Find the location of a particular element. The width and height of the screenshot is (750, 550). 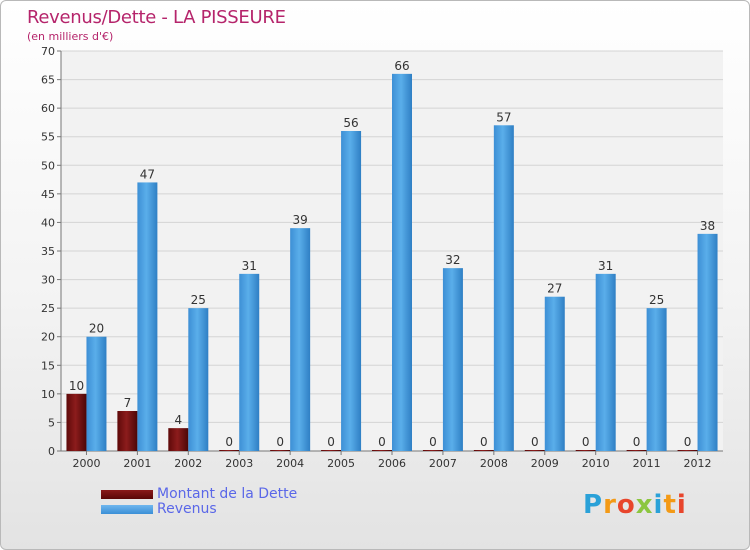

legend-label-revenus: Revenus is located at coordinates (187, 509).